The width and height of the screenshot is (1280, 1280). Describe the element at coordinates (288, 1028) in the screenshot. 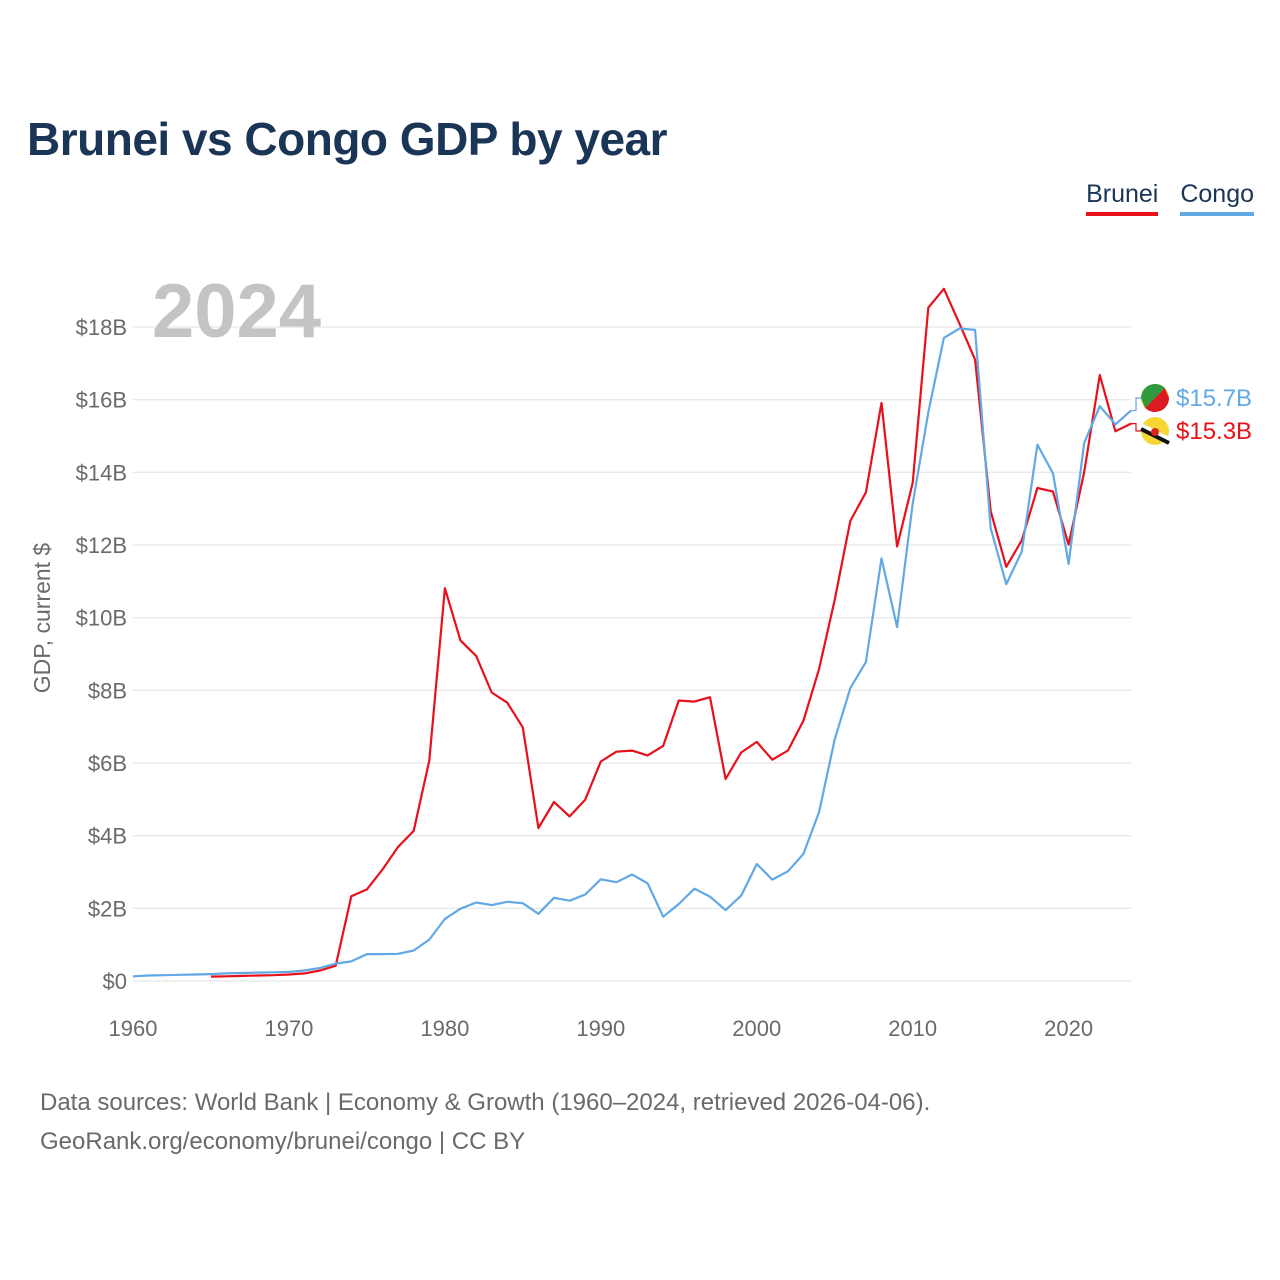

I see `x-tick-label: 1970` at that location.